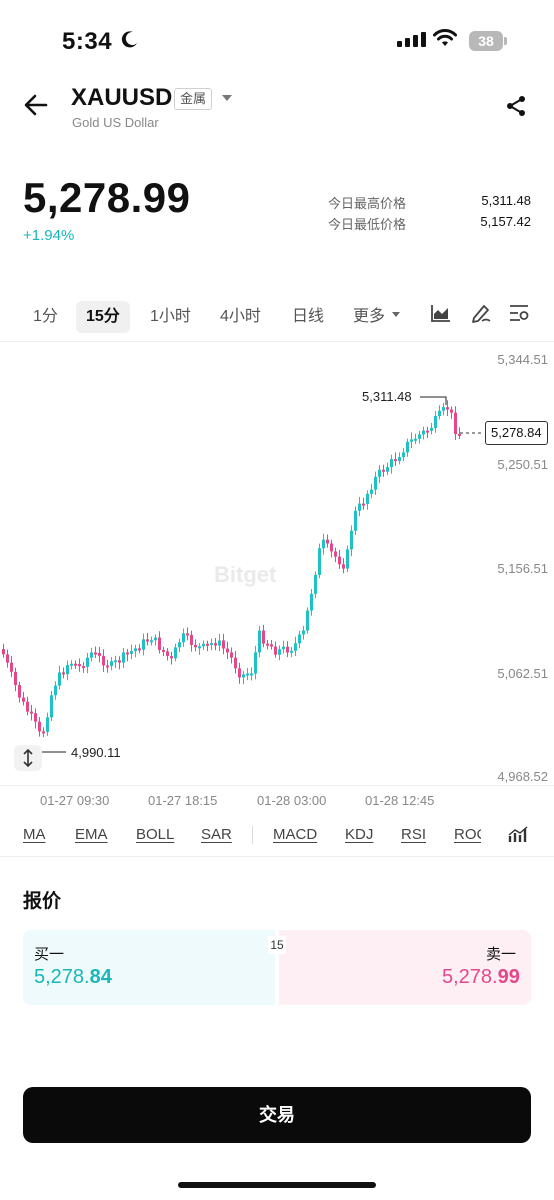 This screenshot has height=1200, width=554. I want to click on resize-chart-button, so click(28, 758).